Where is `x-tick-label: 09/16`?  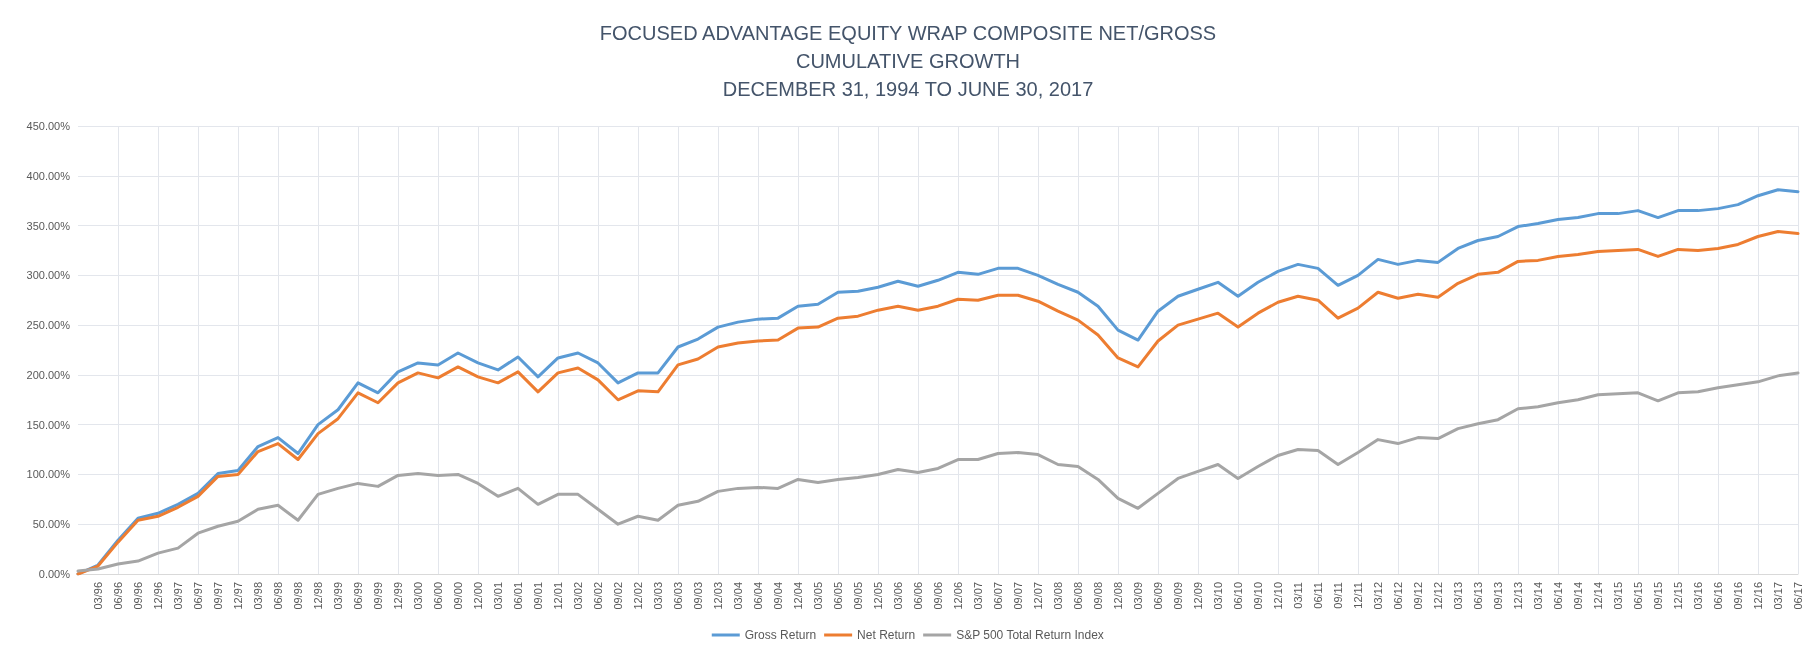
x-tick-label: 09/16 is located at coordinates (1738, 596).